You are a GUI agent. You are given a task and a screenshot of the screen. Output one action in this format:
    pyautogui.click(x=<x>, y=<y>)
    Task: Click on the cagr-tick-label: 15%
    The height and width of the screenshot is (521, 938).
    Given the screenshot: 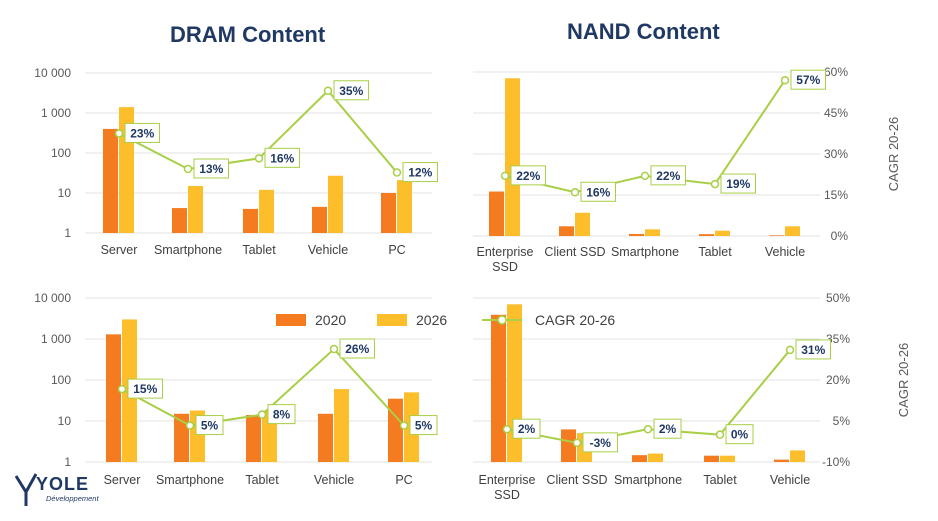 What is the action you would take?
    pyautogui.click(x=836, y=195)
    